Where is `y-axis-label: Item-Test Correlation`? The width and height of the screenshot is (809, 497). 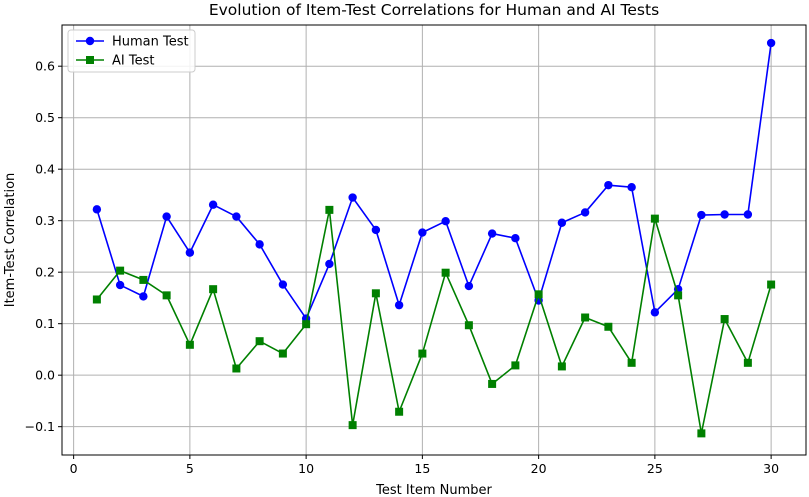
y-axis-label: Item-Test Correlation is located at coordinates (10, 240).